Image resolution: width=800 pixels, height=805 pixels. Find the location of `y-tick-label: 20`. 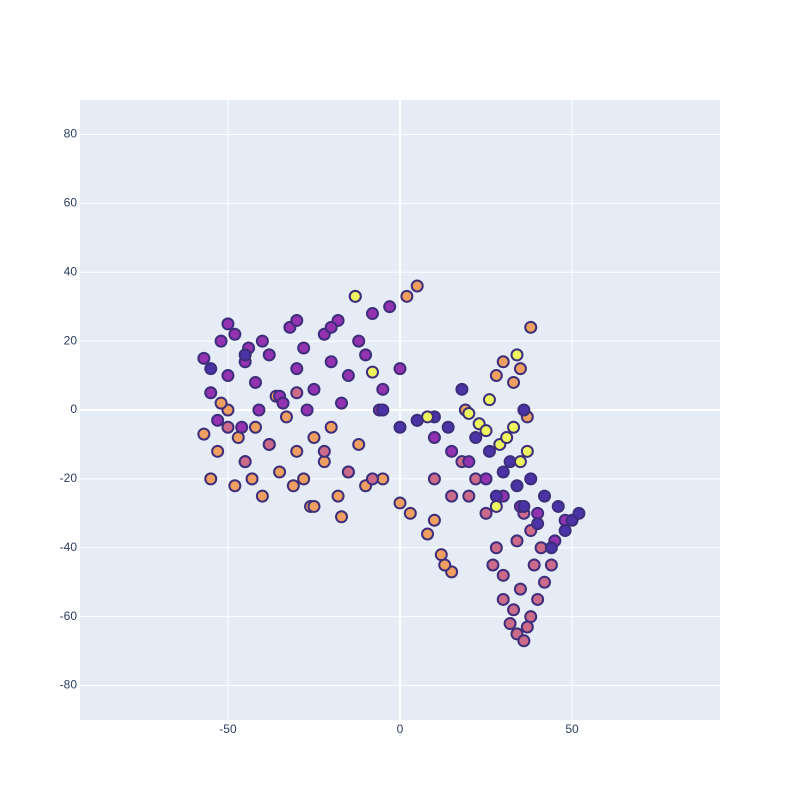

y-tick-label: 20 is located at coordinates (71, 340).